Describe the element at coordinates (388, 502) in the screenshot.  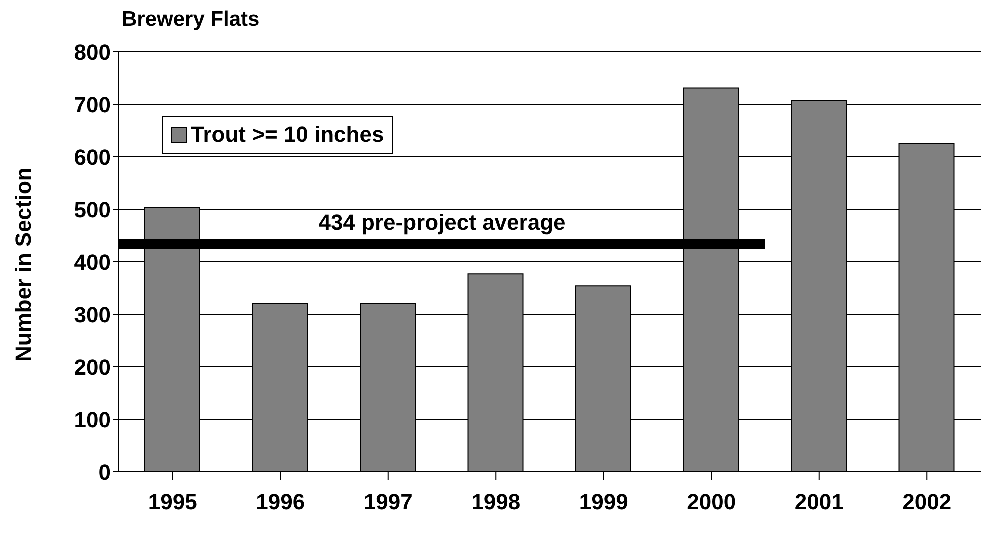
I see `x-tick-label: 1997` at that location.